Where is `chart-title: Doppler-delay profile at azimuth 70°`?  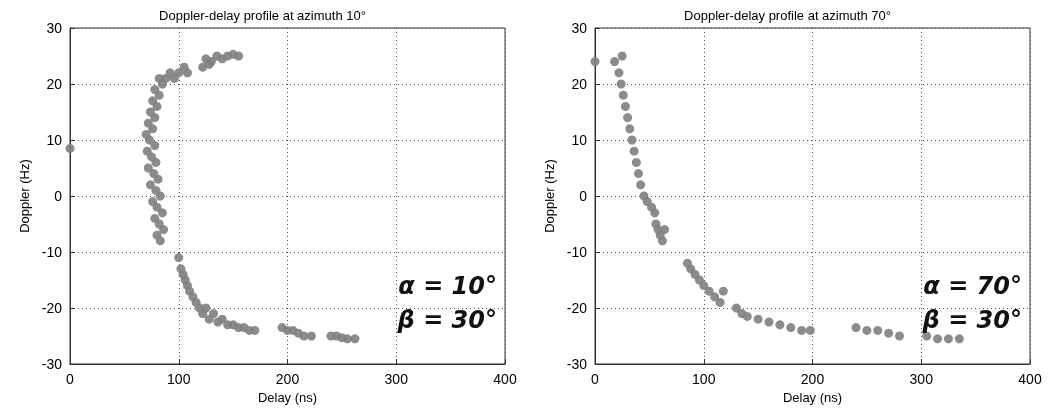 chart-title: Doppler-delay profile at azimuth 70° is located at coordinates (787, 15).